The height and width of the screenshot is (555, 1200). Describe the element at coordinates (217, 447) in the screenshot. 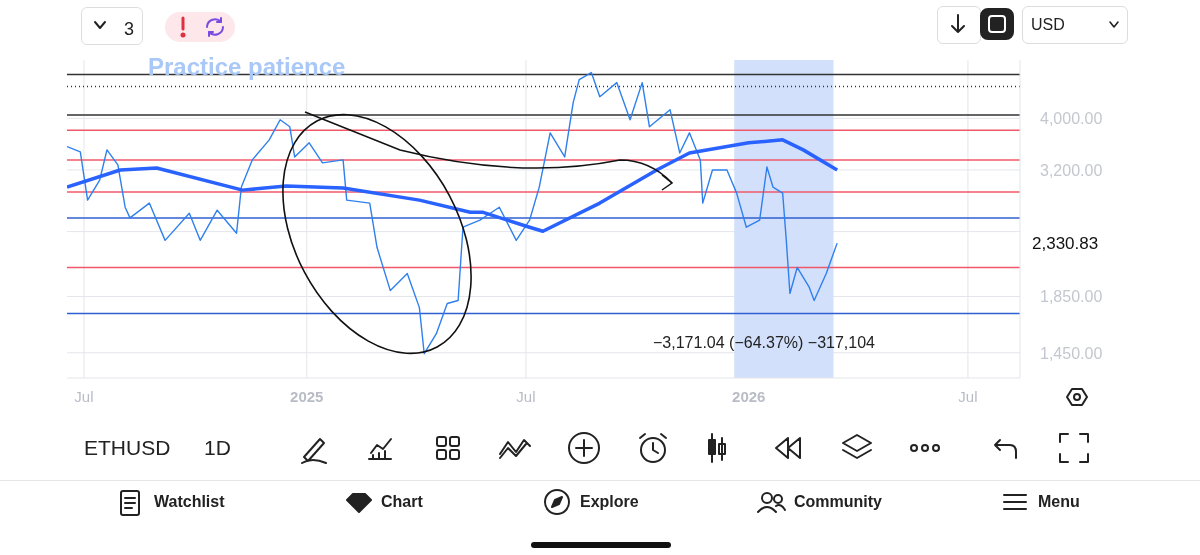

I see `text: 1D` at that location.